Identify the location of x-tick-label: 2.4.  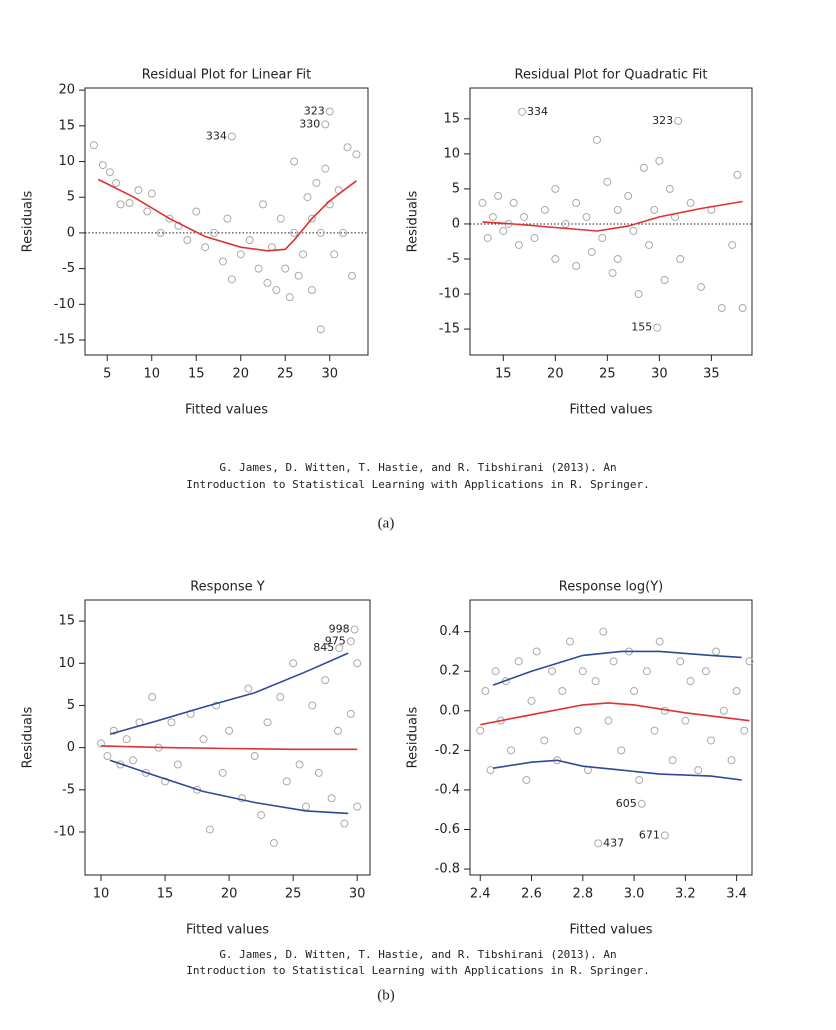
(480, 894).